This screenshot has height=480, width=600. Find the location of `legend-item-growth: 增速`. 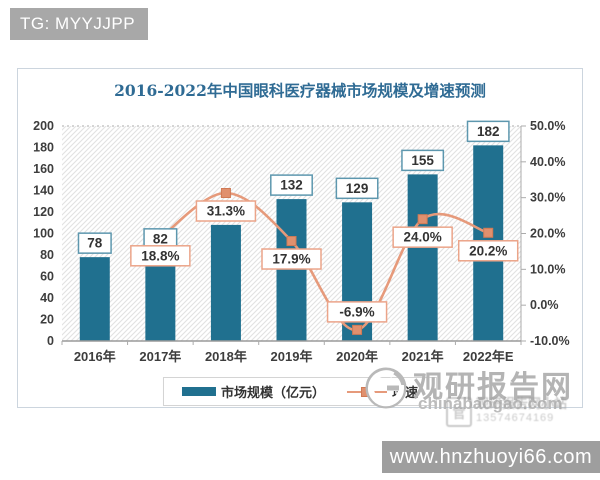

legend-item-growth: 增速 is located at coordinates (382, 391).